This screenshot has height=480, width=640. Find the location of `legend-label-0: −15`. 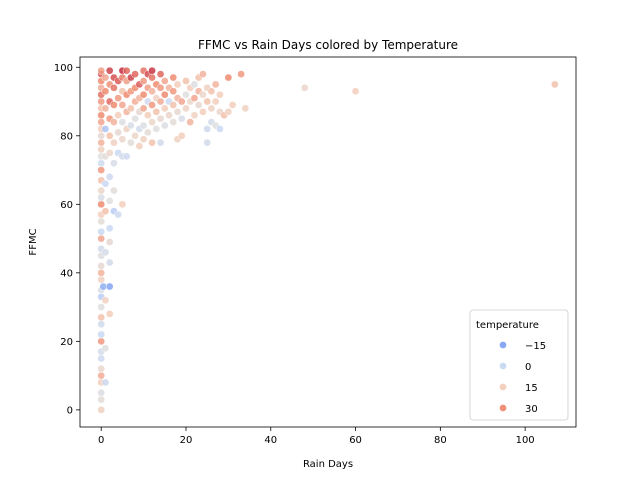

legend-label-0: −15 is located at coordinates (535, 346).